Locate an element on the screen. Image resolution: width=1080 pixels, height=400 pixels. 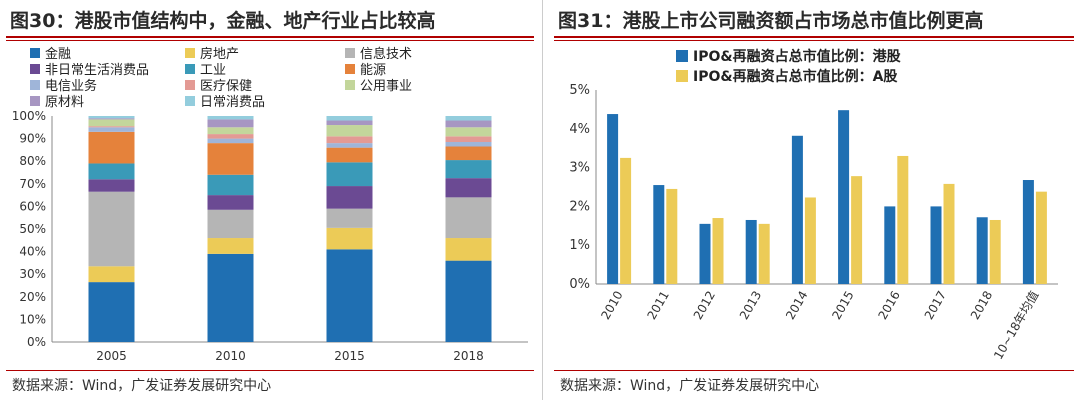
left-y-tick-label: 60% is located at coordinates (32, 206).